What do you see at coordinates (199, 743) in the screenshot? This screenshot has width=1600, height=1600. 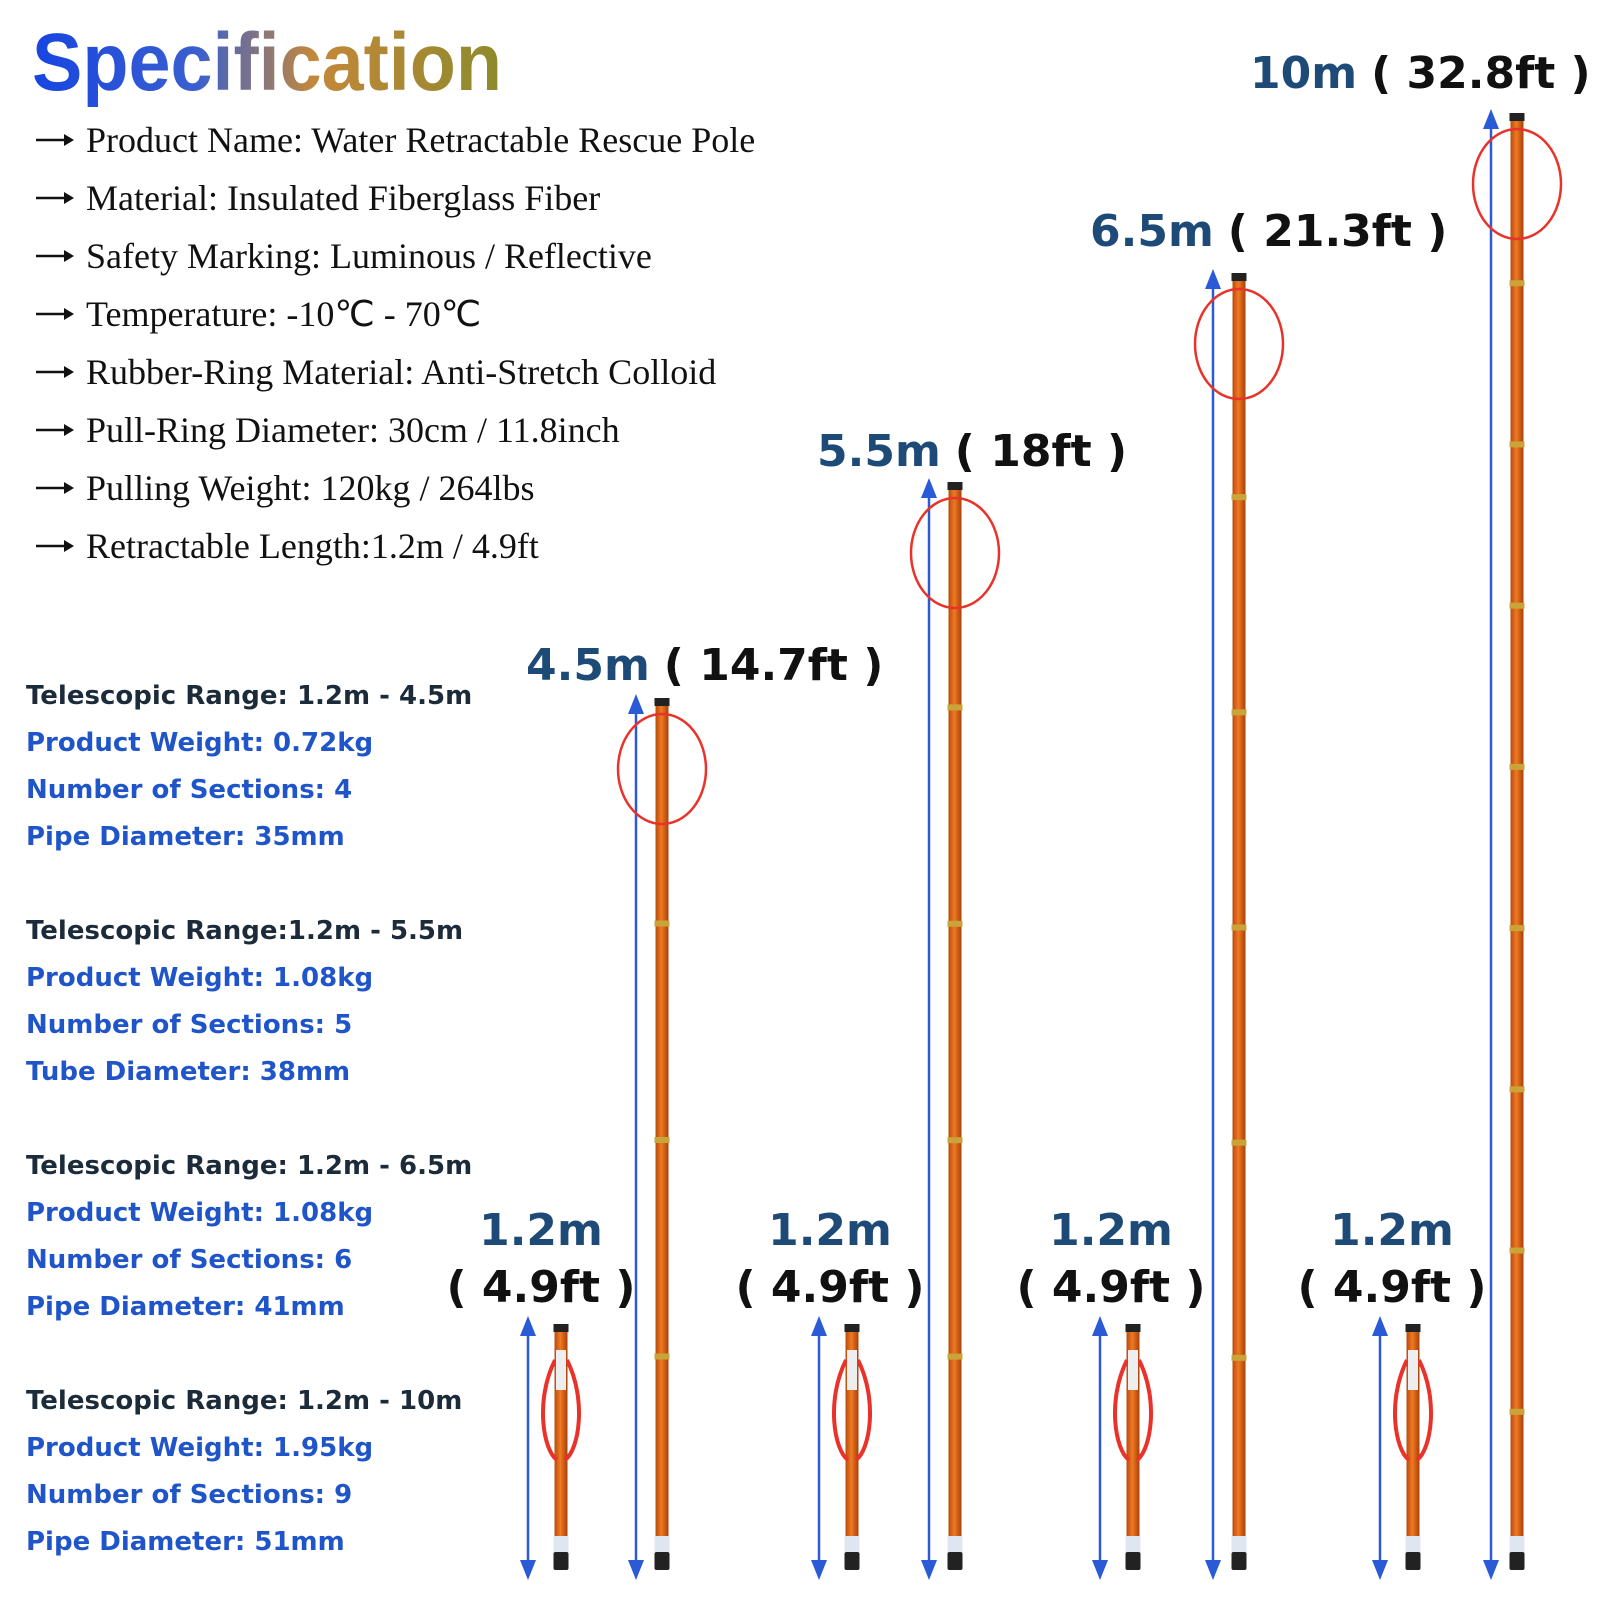 I see `variant-weight: Product Weight: 0.72kg` at bounding box center [199, 743].